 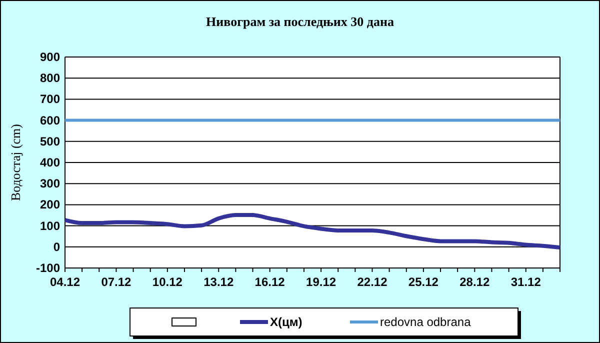 What do you see at coordinates (48, 268) in the screenshot?
I see `y-tick-label: -100` at bounding box center [48, 268].